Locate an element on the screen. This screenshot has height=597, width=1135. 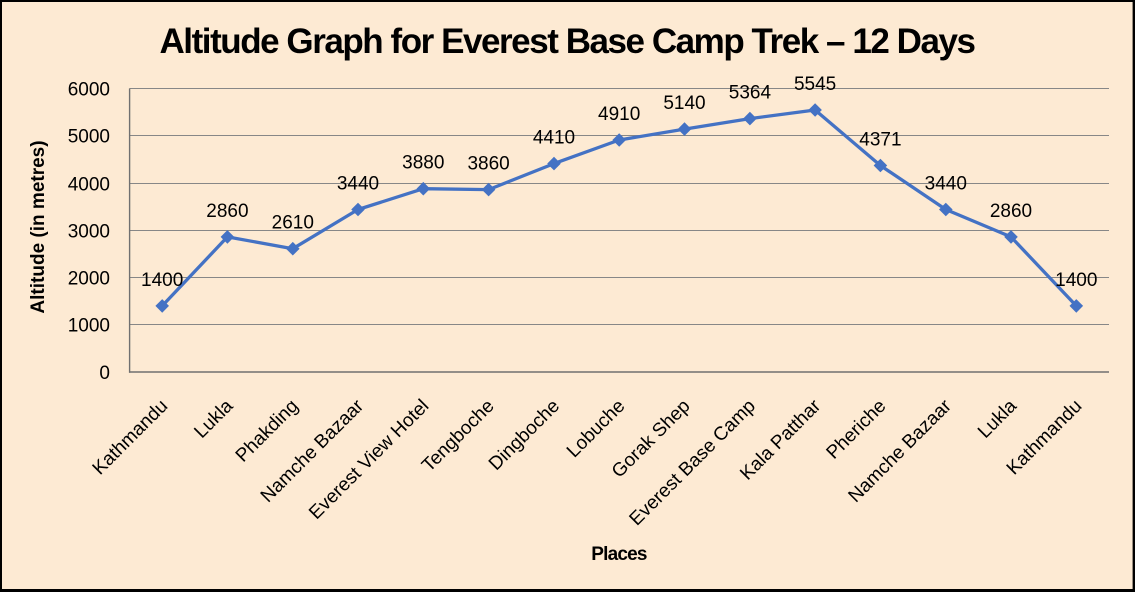
svg-text: 3000 is located at coordinates (89, 231).